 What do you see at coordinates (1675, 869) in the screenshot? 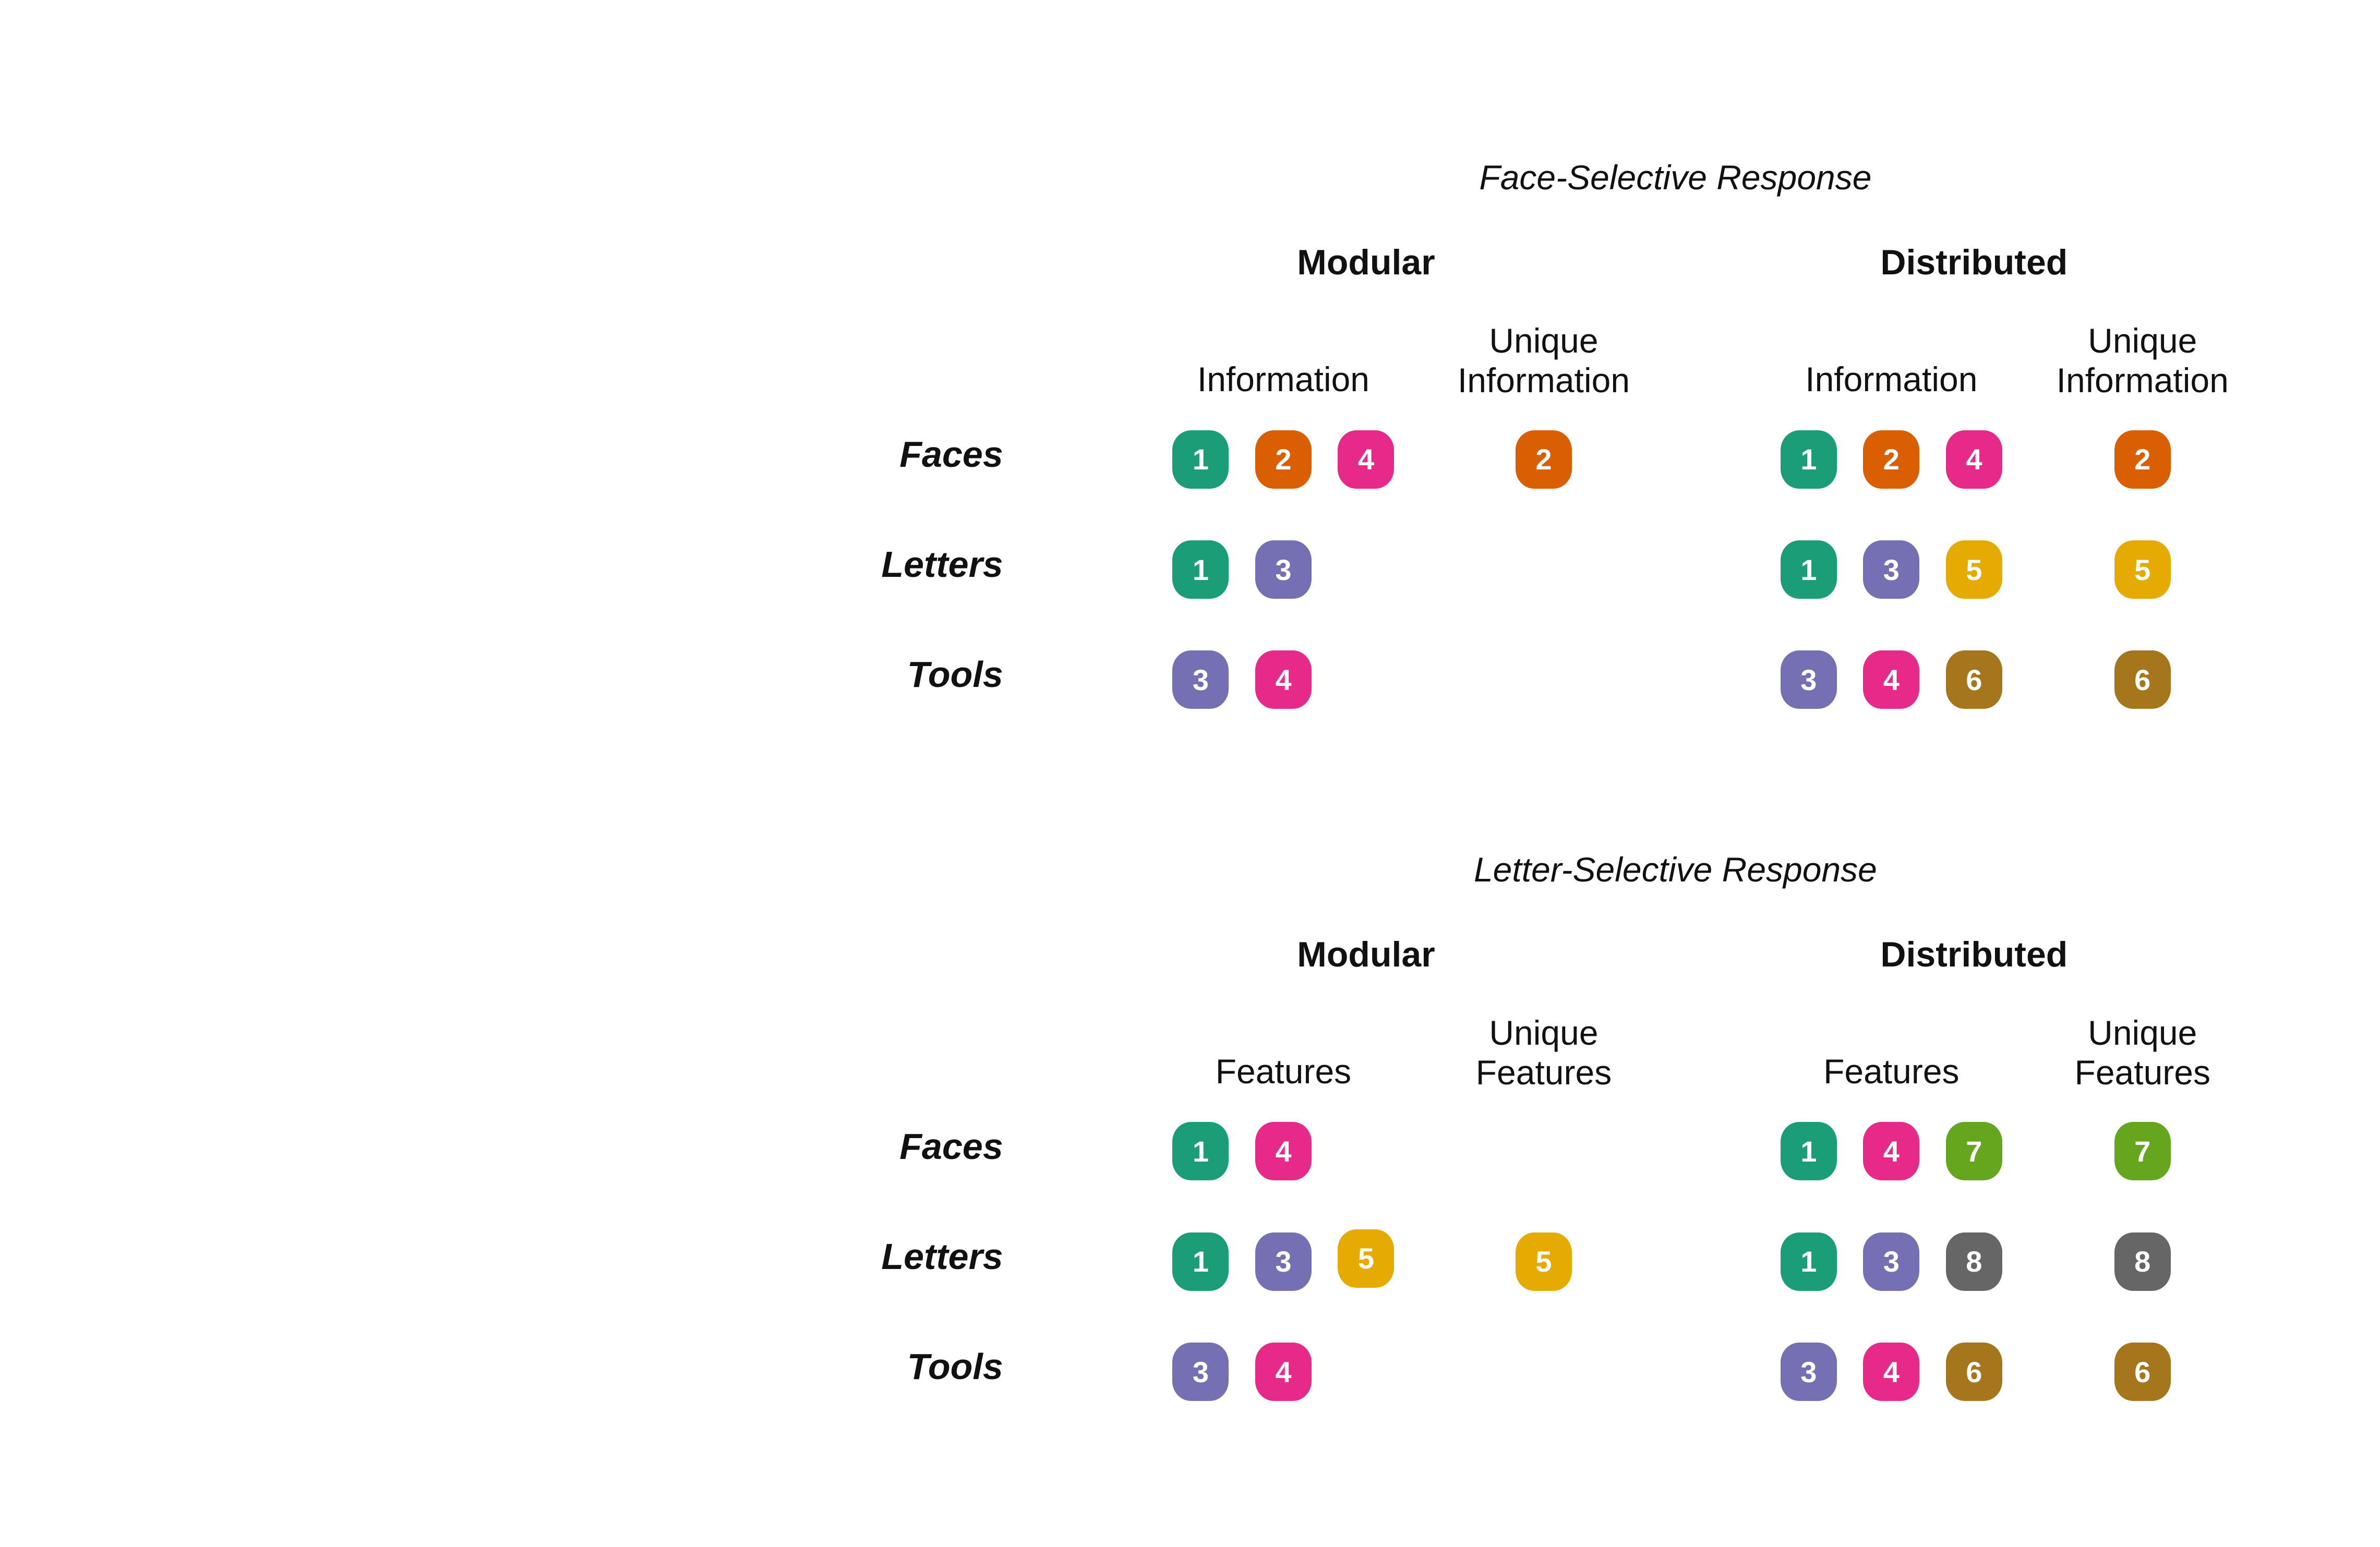
I see `panel-title: Letter-Selective Response` at bounding box center [1675, 869].